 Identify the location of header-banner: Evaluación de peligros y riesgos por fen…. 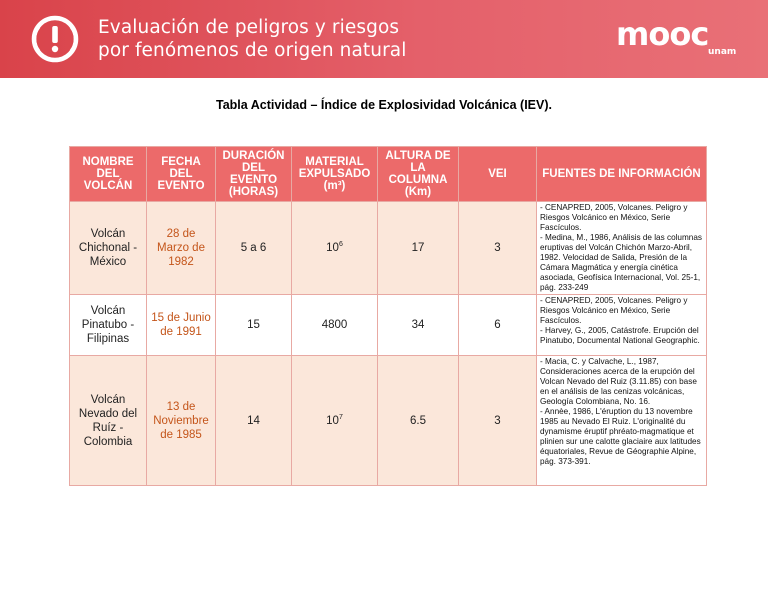
(384, 39).